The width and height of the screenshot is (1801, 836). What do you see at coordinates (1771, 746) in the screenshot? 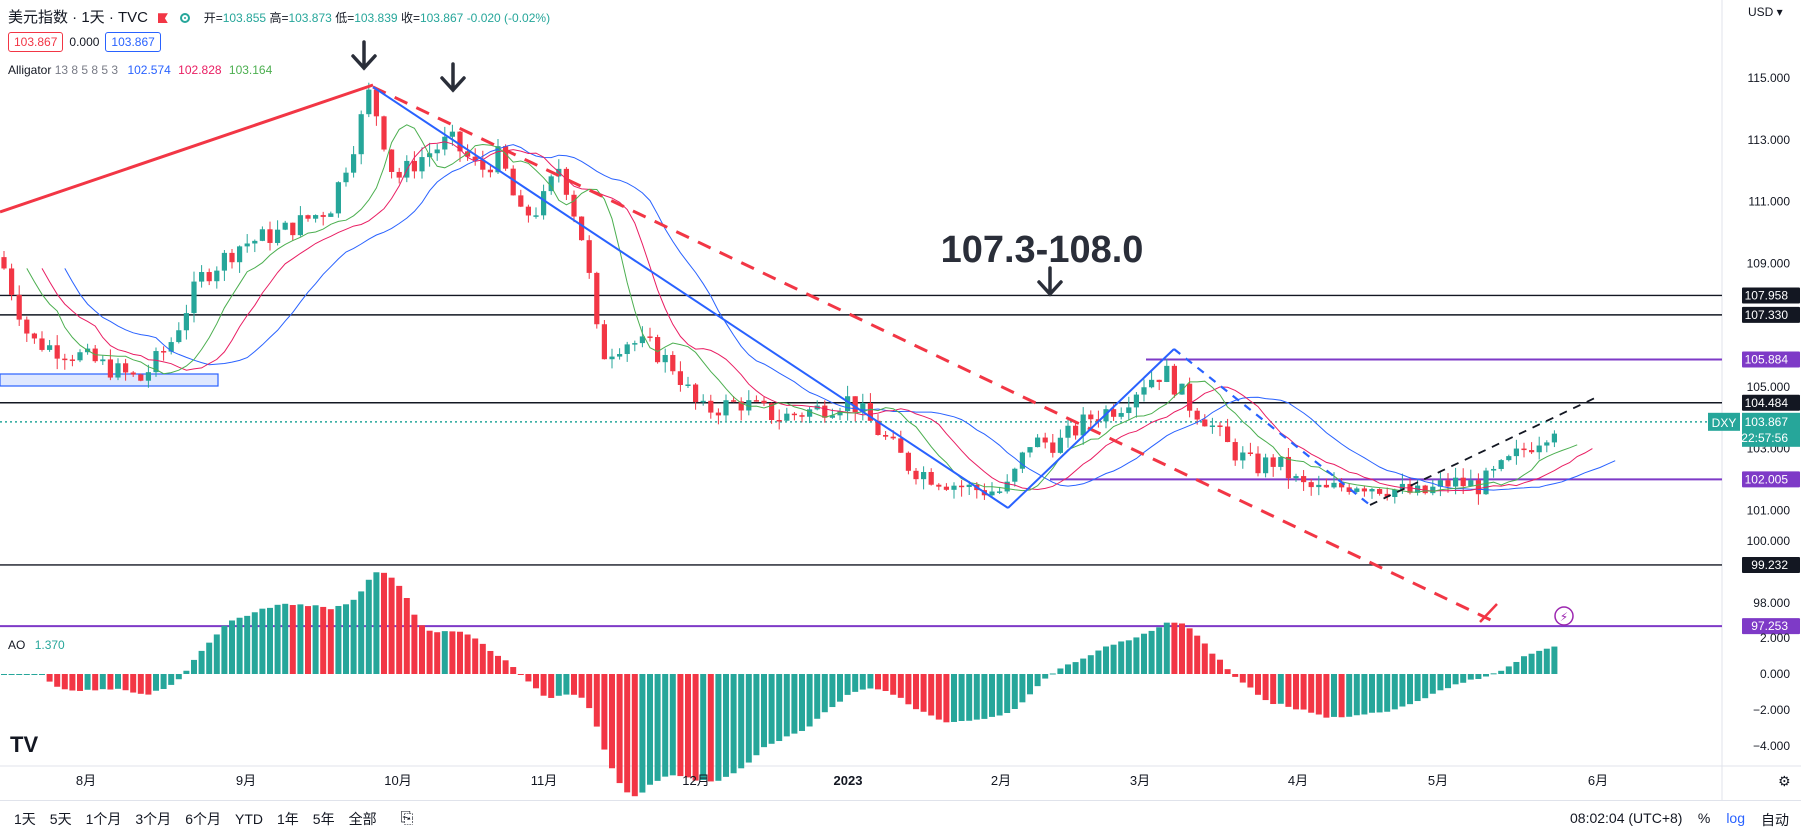
I see `ao-tick-label: −4.000` at bounding box center [1771, 746].